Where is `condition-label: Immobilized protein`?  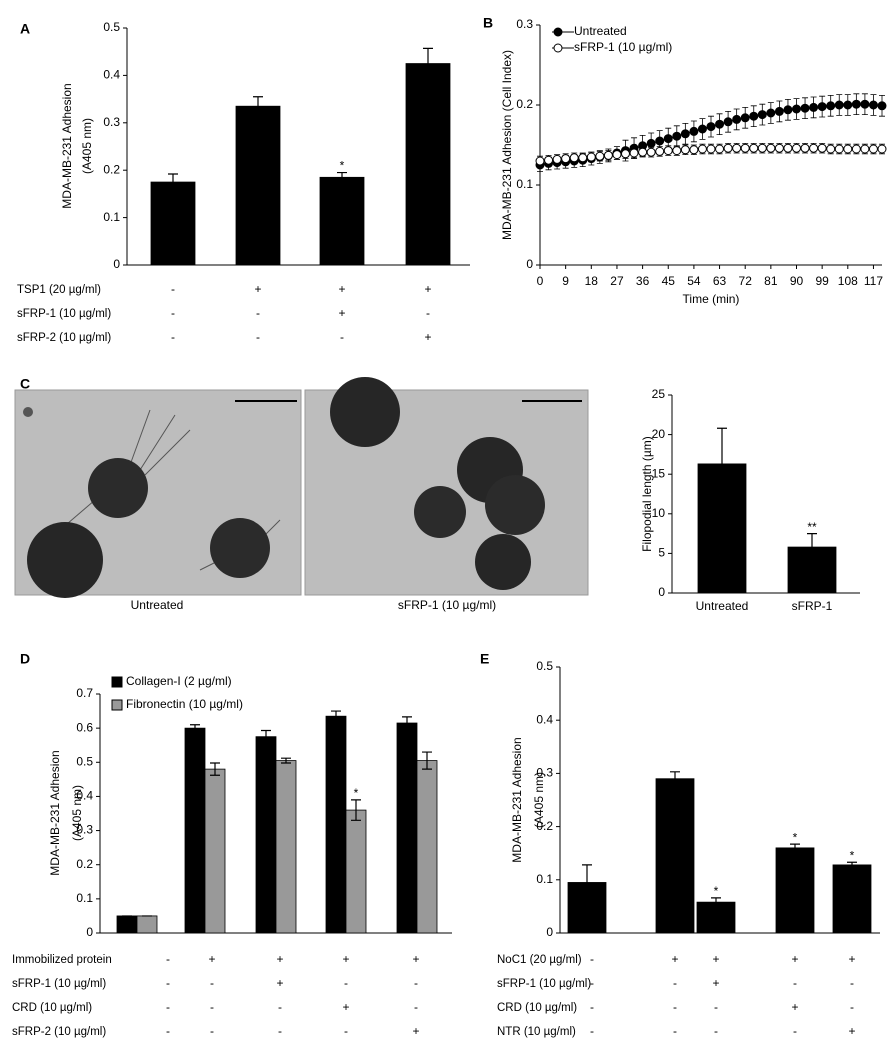 condition-label: Immobilized protein is located at coordinates (62, 960).